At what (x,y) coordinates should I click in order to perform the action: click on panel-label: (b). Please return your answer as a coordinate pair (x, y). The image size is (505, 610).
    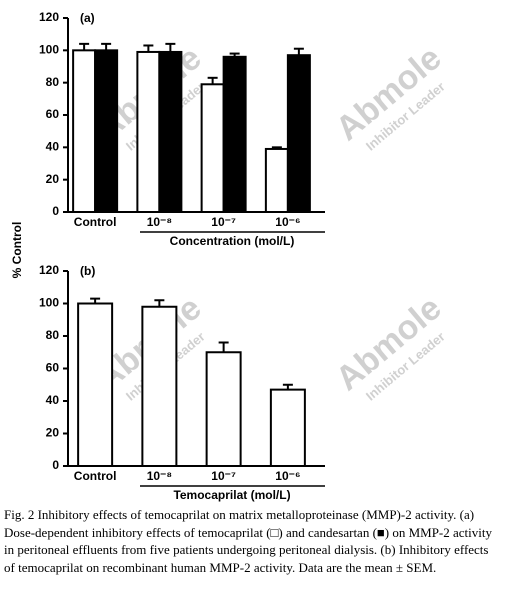
    Looking at the image, I should click on (87, 271).